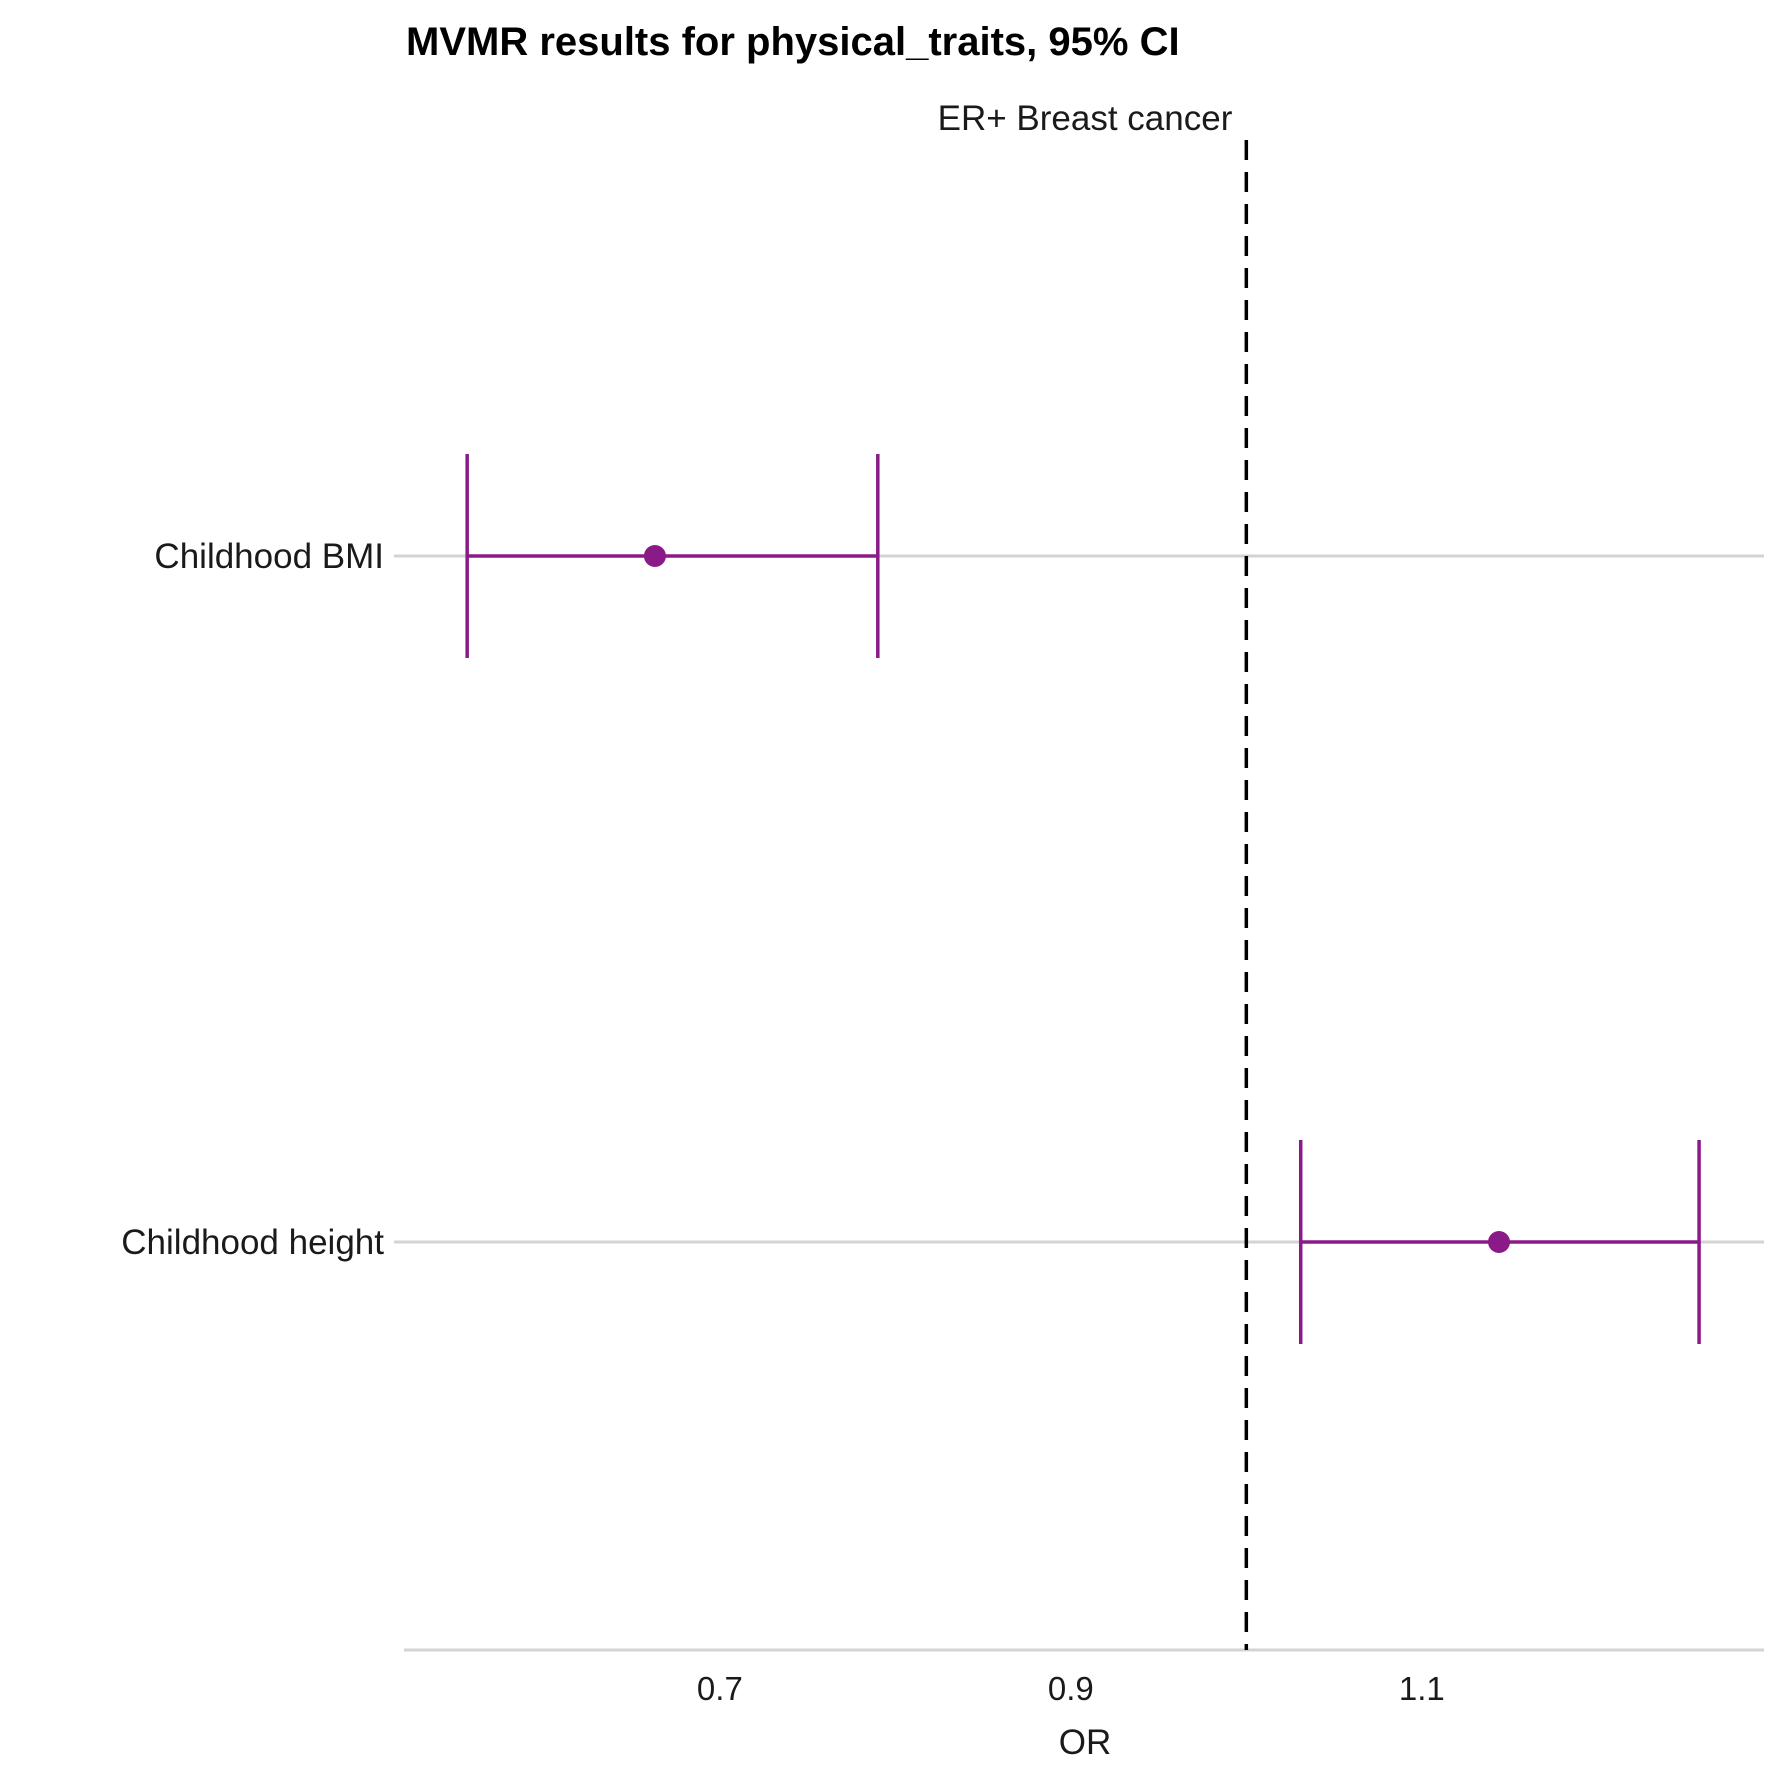  I want to click on x-axis-title: OR, so click(1085, 1742).